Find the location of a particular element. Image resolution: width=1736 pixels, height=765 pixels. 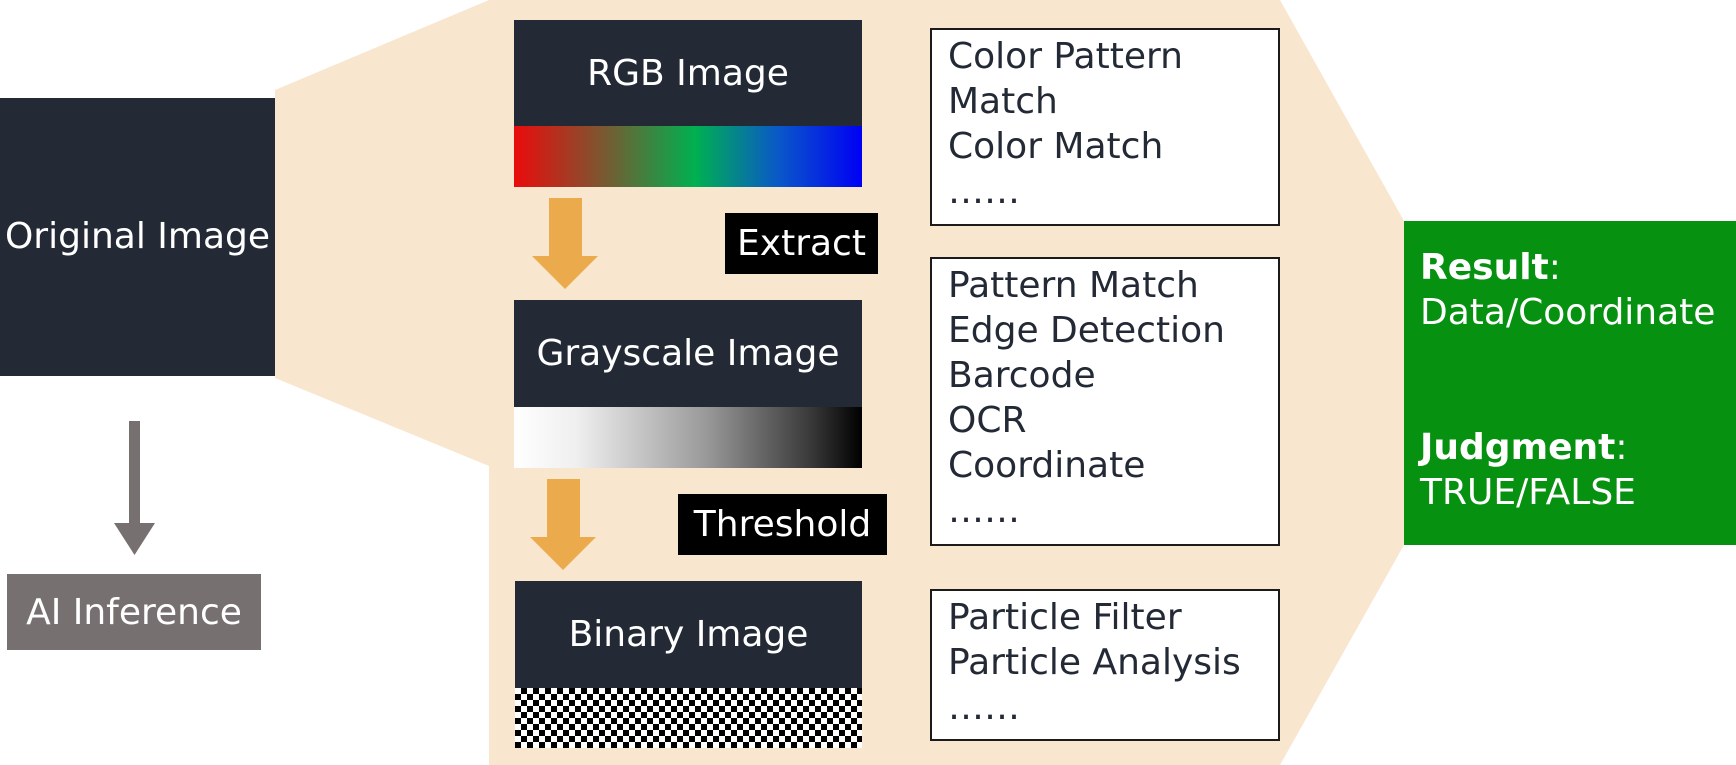

list-item: Color Pattern is located at coordinates (1065, 56).